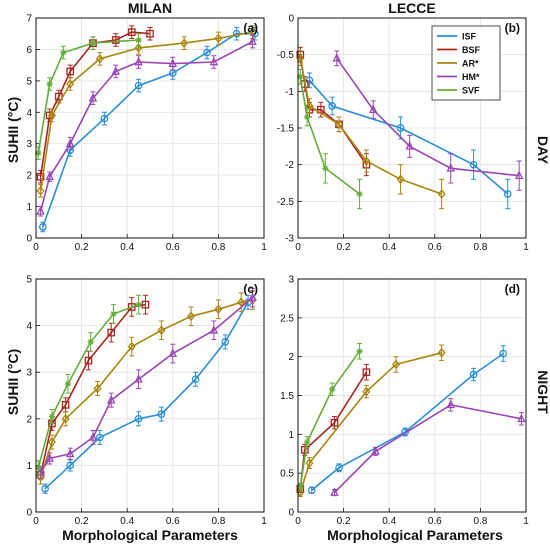  I want to click on y-tick-label: 2, so click(29, 419).